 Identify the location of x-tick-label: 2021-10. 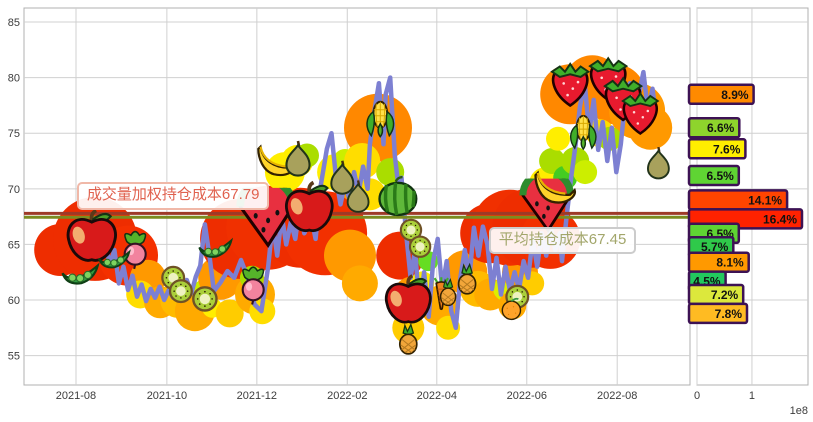
(167, 396).